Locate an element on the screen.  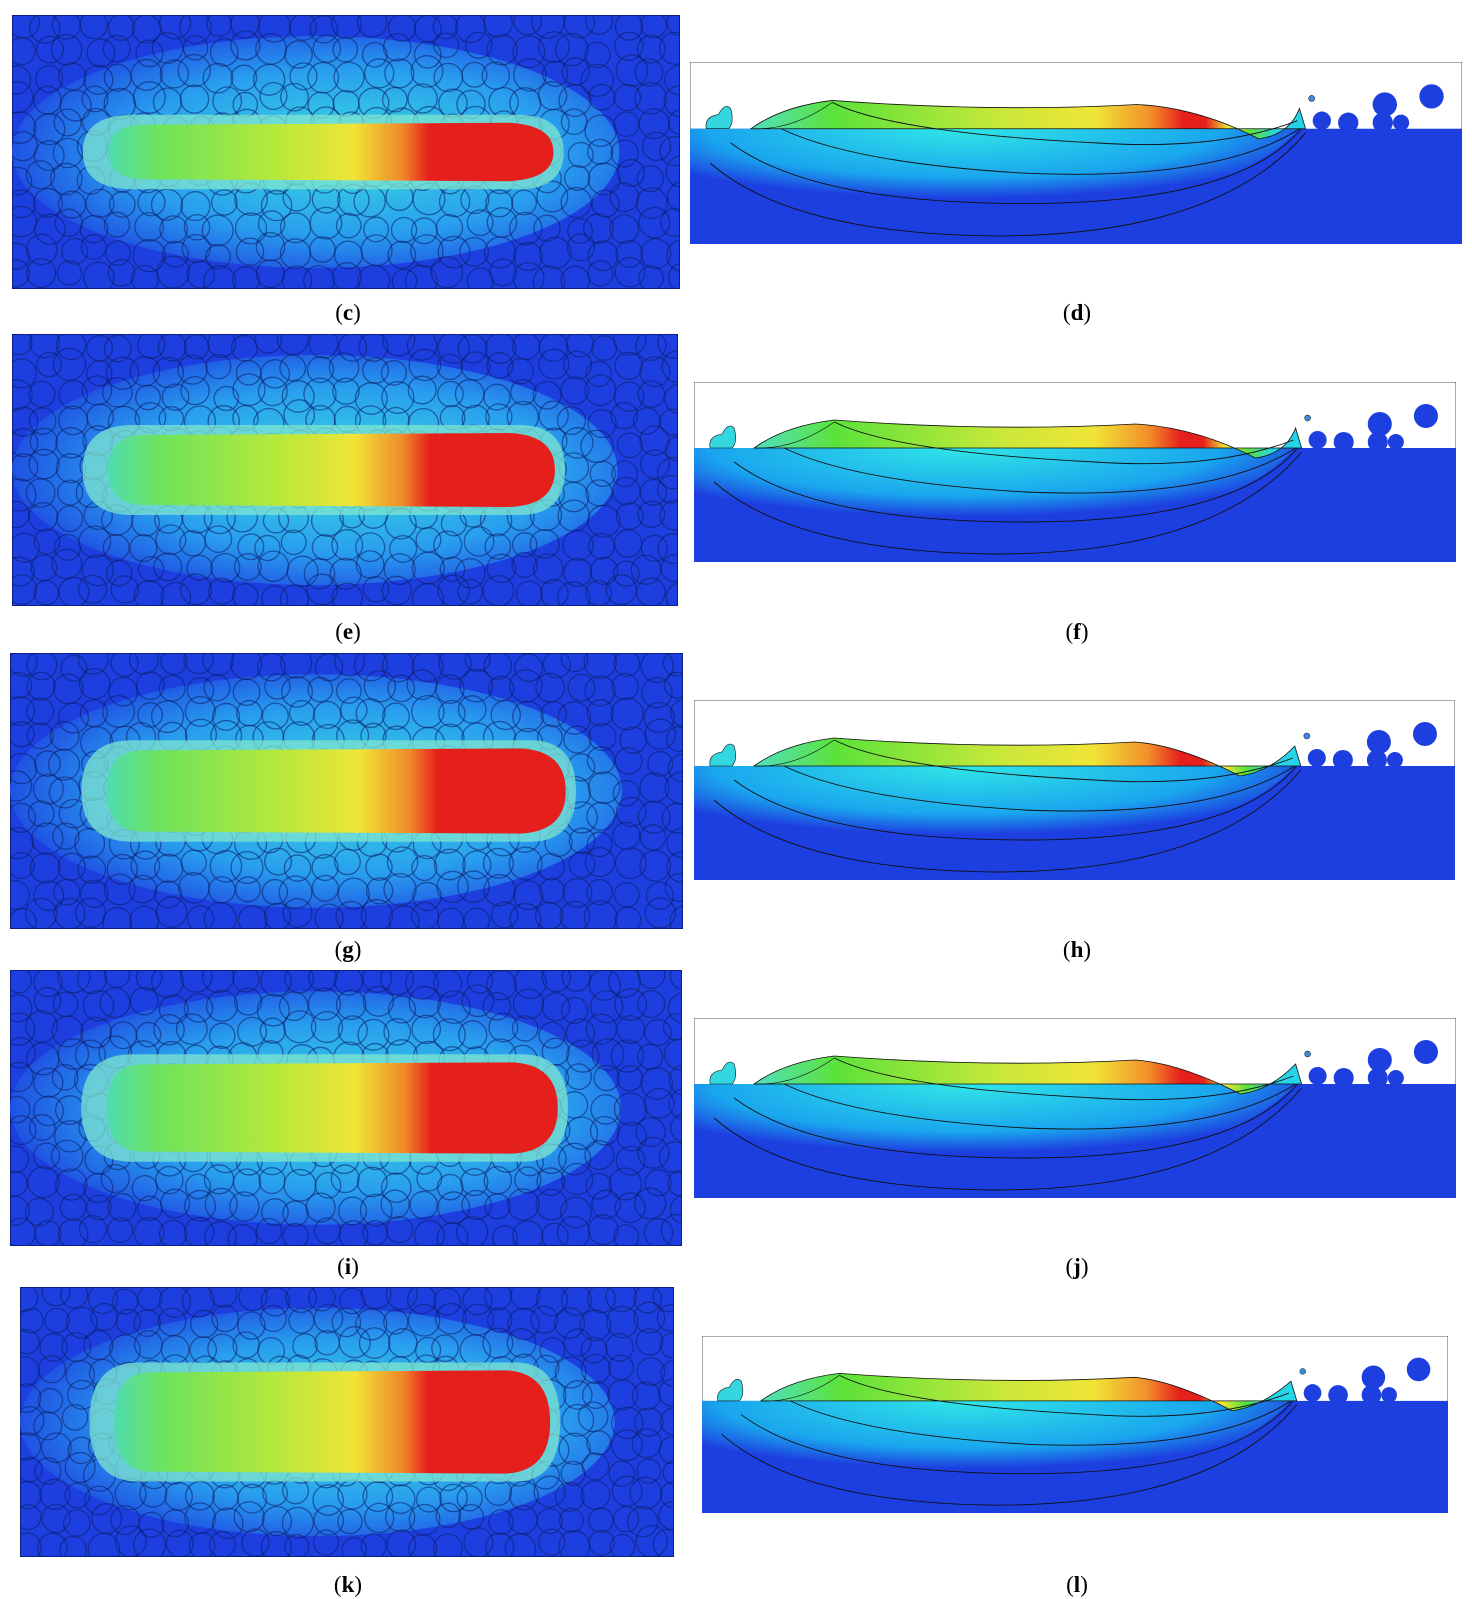
melt-pool-top-view-c is located at coordinates (346, 152).